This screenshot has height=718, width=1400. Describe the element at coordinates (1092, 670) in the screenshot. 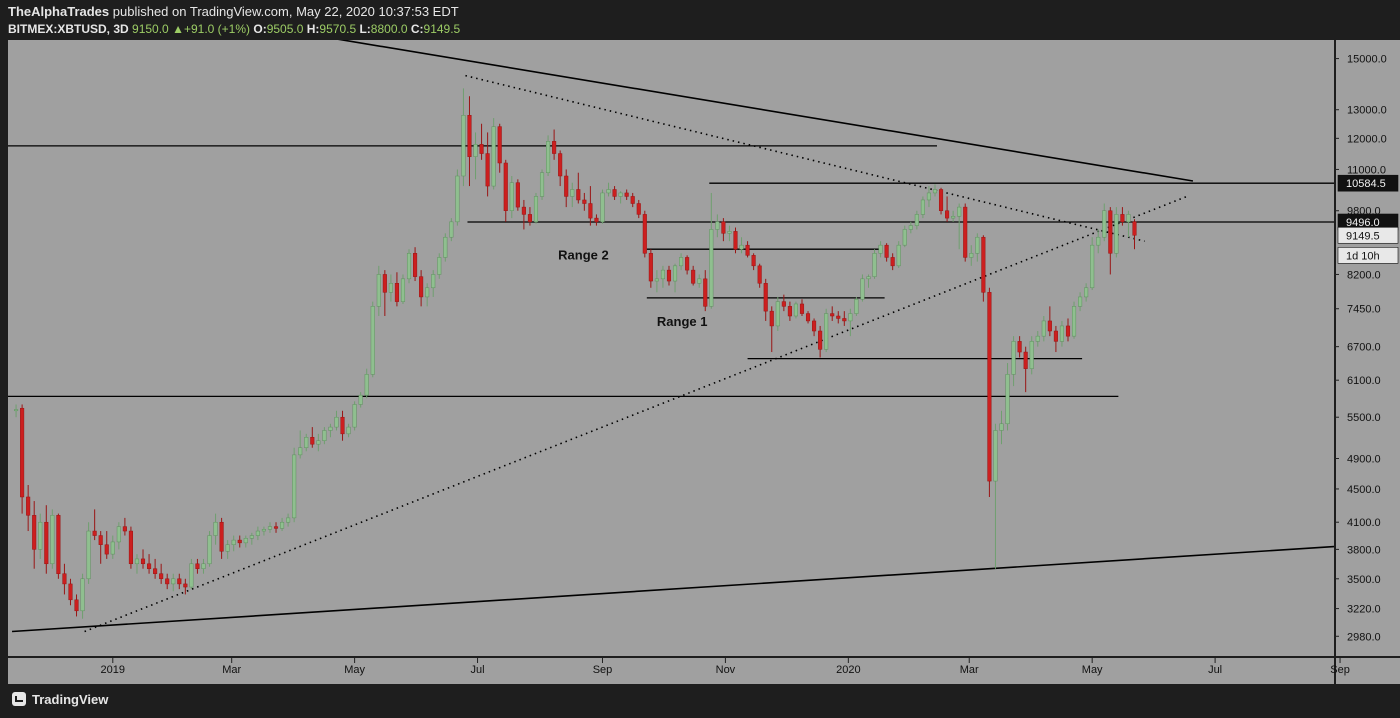

I see `time-tick-label: May` at that location.